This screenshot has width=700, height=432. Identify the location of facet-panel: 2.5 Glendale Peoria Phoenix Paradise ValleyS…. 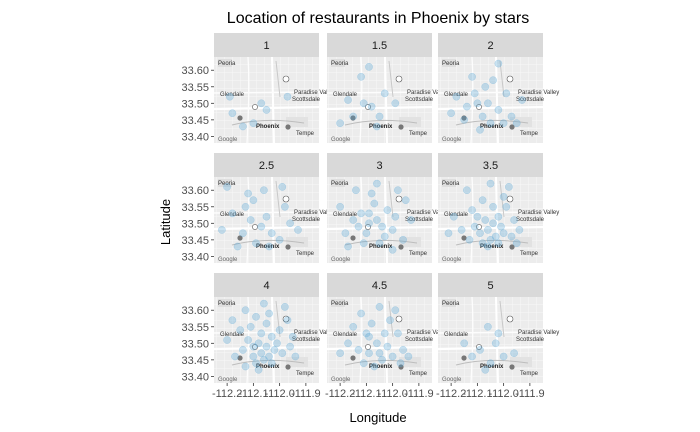
(274, 208).